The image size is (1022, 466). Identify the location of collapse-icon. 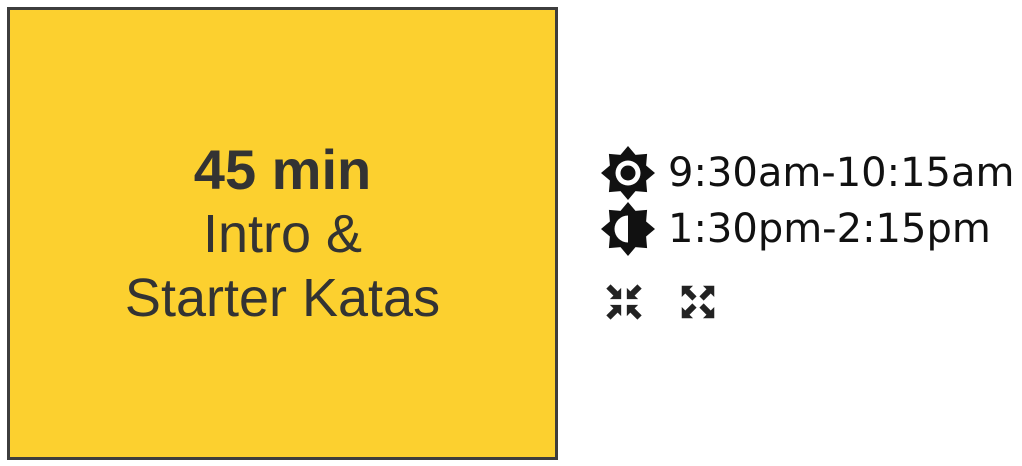
(624, 302).